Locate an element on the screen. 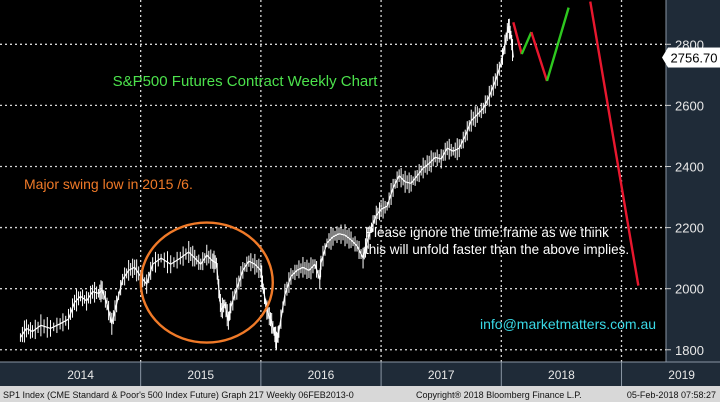 The width and height of the screenshot is (720, 402). y-tick-label: 2200 is located at coordinates (689, 228).